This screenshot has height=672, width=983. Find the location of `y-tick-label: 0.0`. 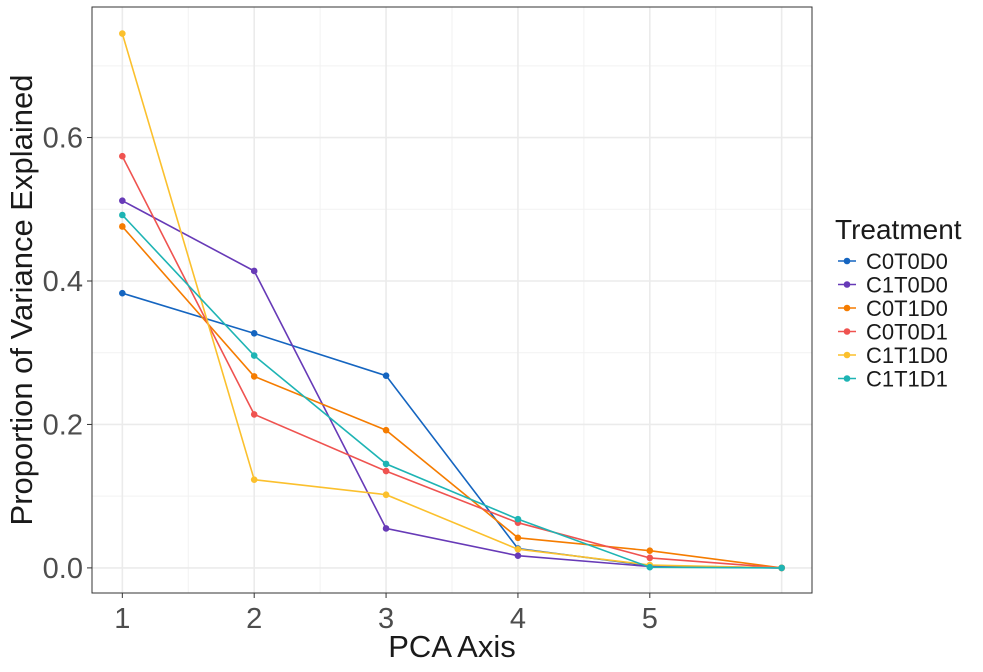

y-tick-label: 0.0 is located at coordinates (63, 569).